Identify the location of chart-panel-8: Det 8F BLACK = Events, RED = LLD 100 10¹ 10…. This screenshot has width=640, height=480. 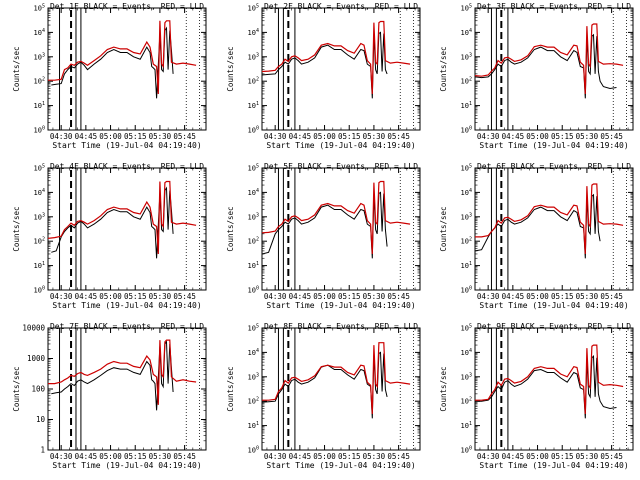
(323, 396).